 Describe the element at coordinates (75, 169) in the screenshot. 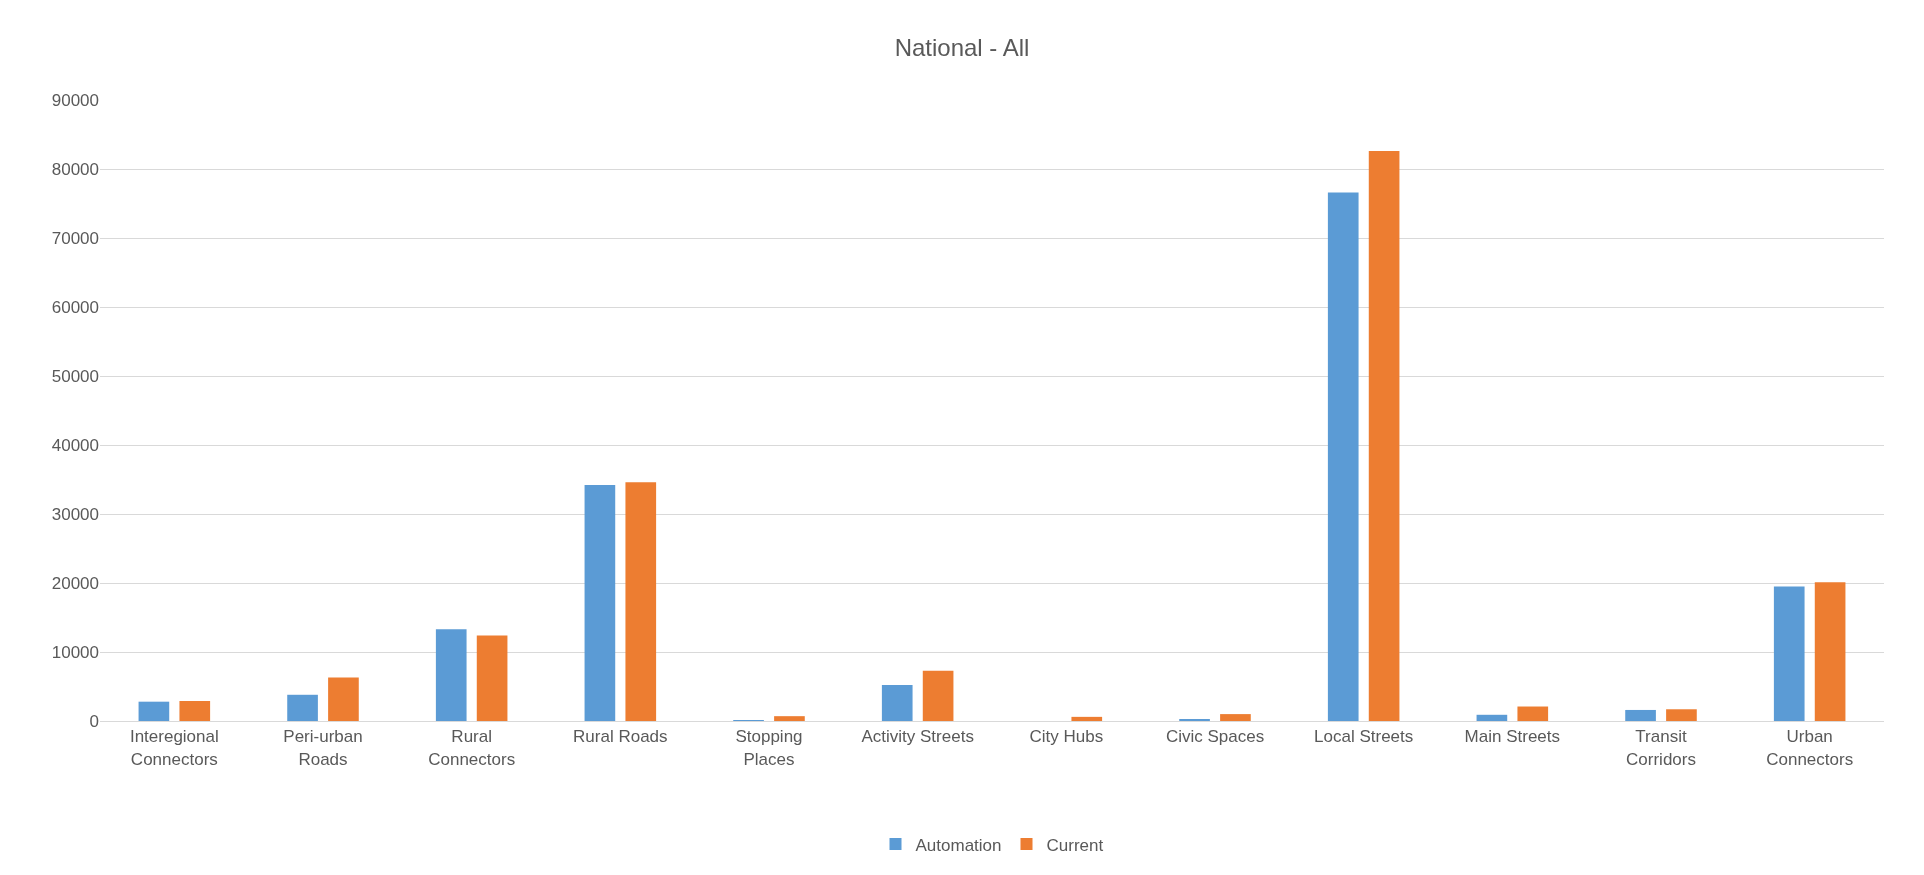

I see `y-tick-label: 80000` at that location.